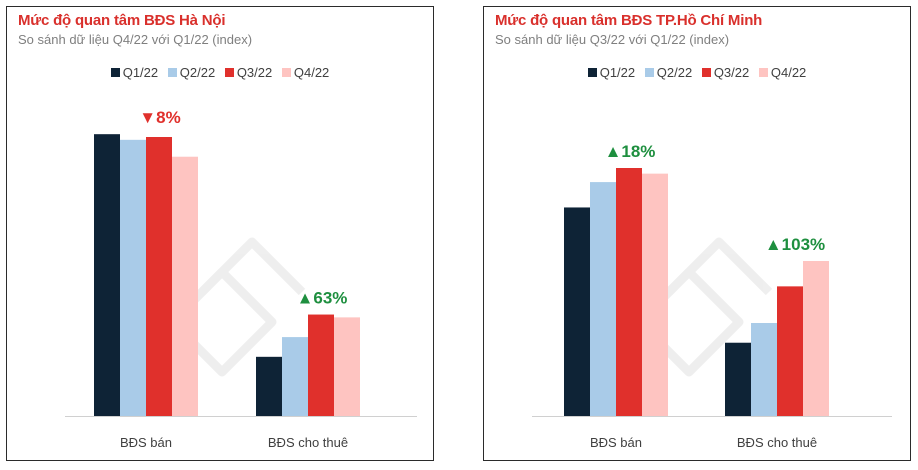 The width and height of the screenshot is (918, 470). What do you see at coordinates (629, 20) in the screenshot?
I see `chart-title: Mức độ quan tâm BĐS TP.Hồ Chí Minh` at bounding box center [629, 20].